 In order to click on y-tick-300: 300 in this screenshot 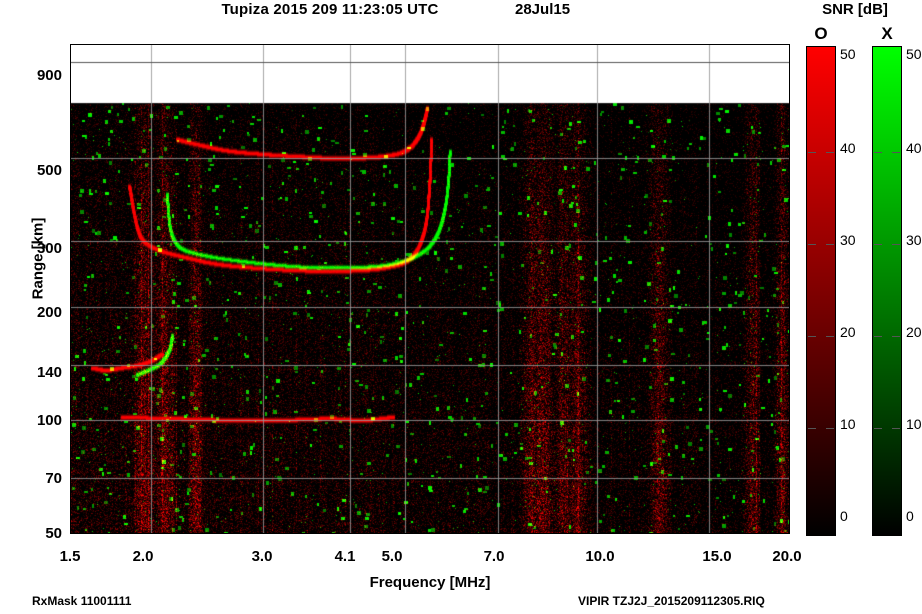, I will do `click(49, 248)`.